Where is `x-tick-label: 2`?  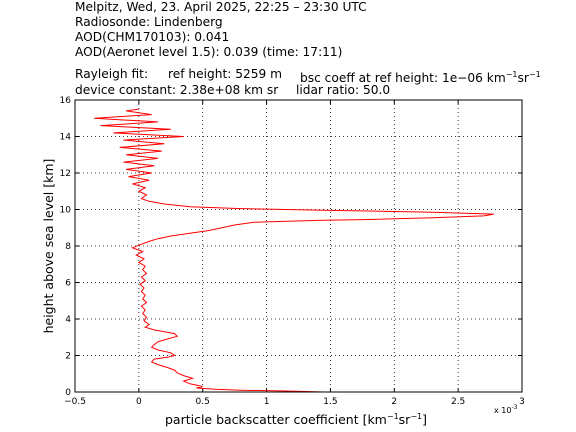
x-tick-label: 2 is located at coordinates (394, 402).